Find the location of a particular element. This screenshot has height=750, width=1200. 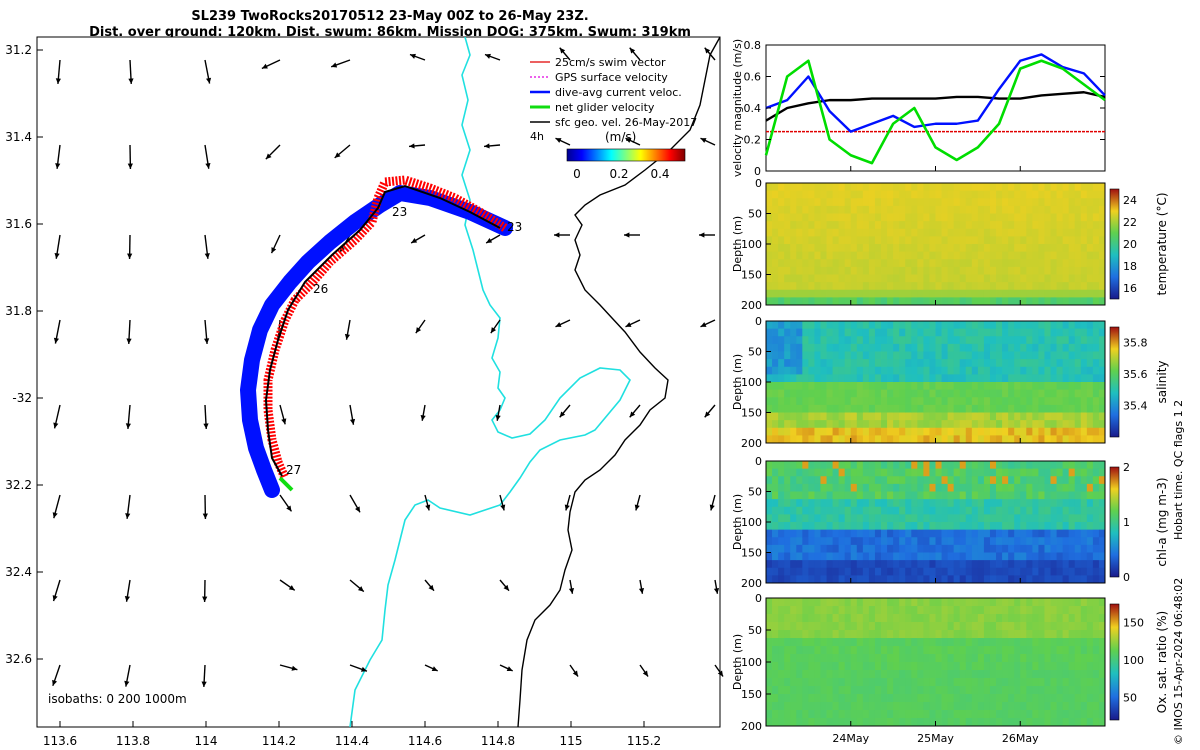

arrow-head is located at coordinates (487, 146).